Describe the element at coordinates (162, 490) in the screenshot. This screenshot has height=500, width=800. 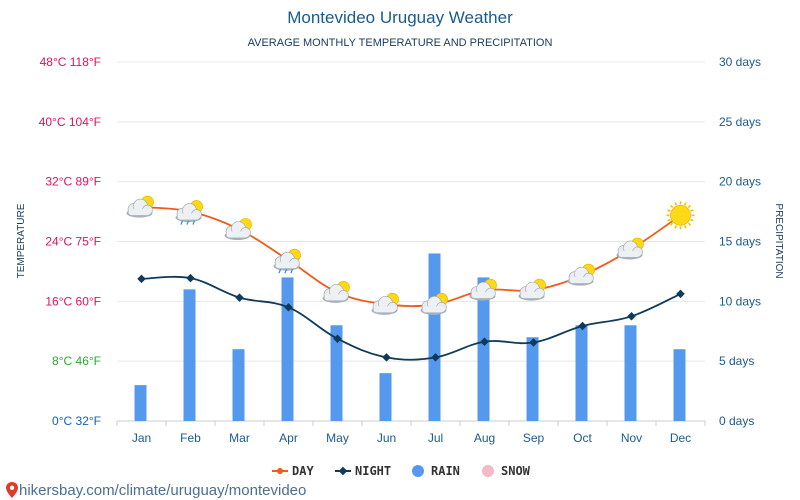
I see `source-link: hikersbay.com/climate/uruguay/montevideo` at that location.